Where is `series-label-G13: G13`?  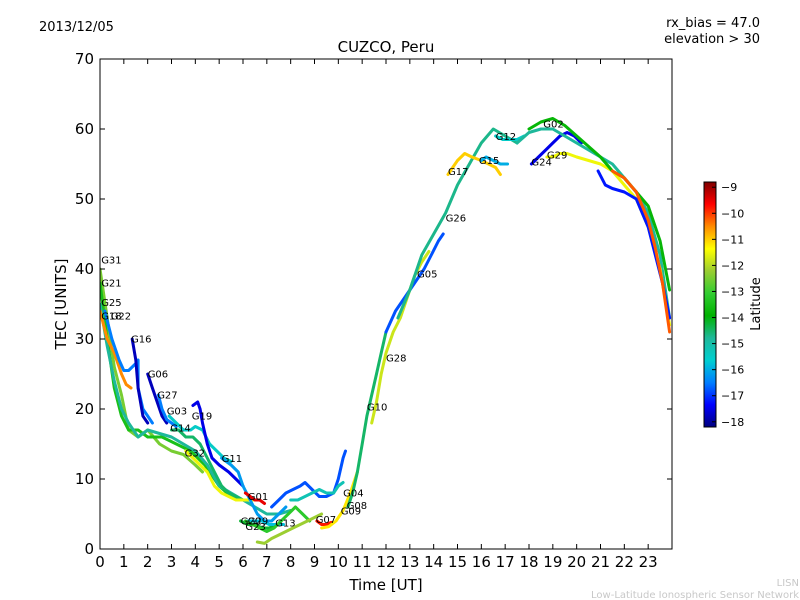
series-label-G13: G13 is located at coordinates (285, 524).